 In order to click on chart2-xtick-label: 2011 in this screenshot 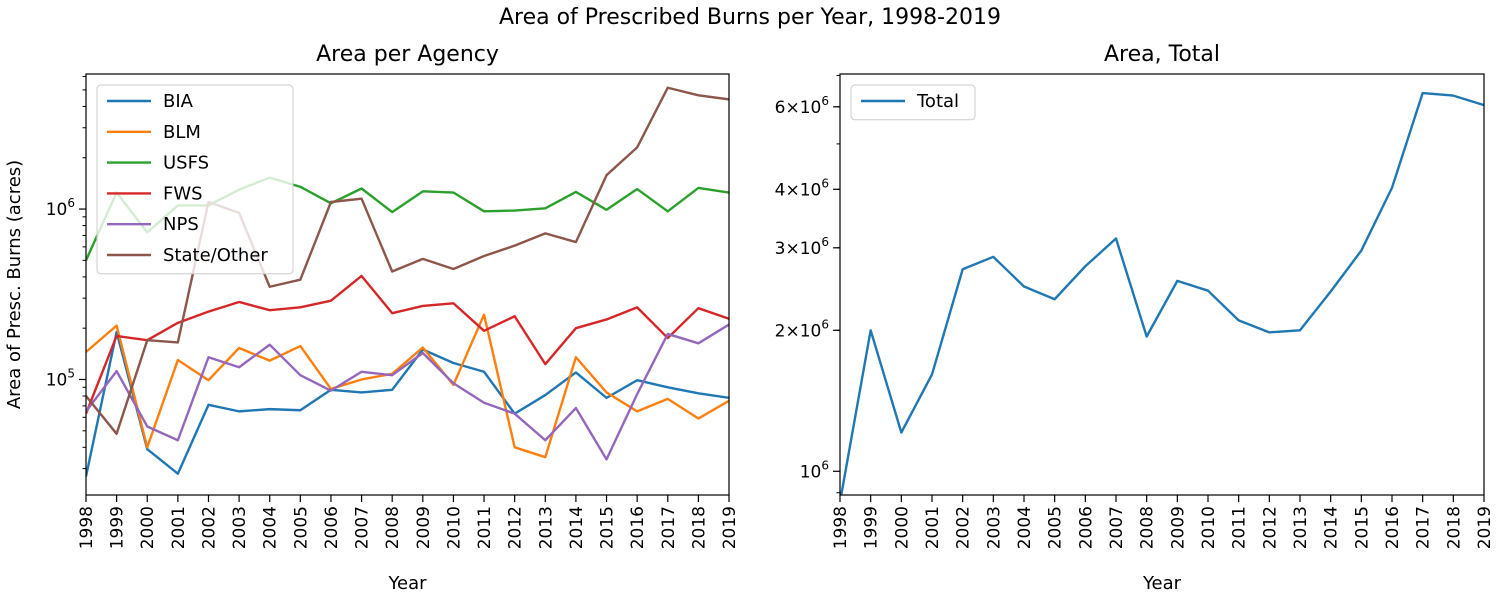, I will do `click(1240, 527)`.